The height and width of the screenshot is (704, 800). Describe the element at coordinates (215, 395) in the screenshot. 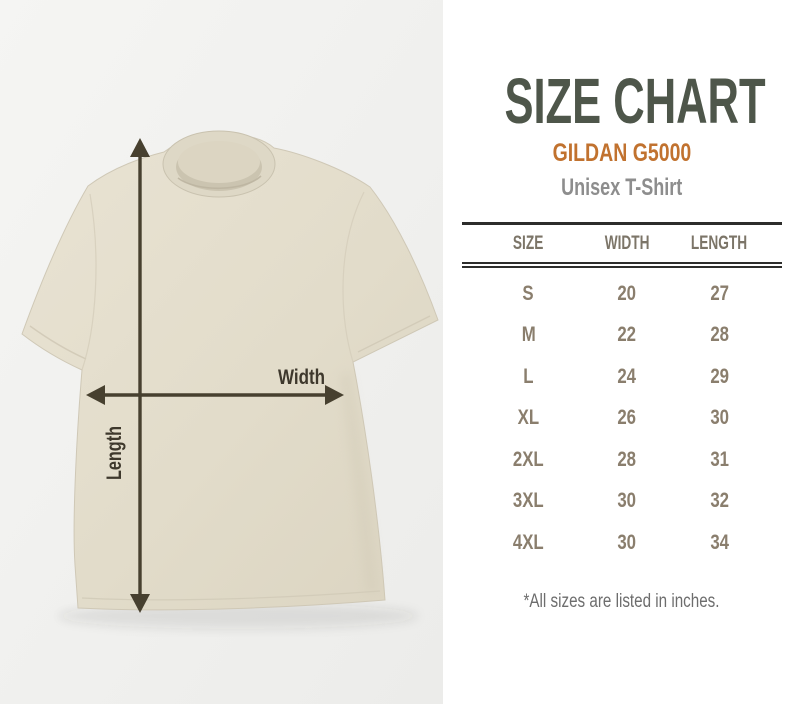

I see `width-arrow` at that location.